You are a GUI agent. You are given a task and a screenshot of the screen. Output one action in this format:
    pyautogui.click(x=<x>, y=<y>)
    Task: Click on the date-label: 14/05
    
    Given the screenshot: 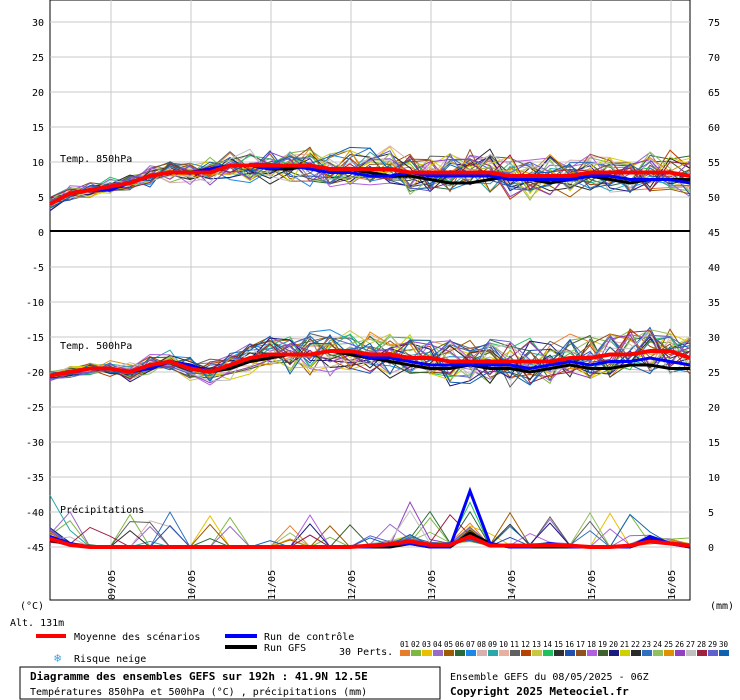 What is the action you would take?
    pyautogui.click(x=512, y=585)
    